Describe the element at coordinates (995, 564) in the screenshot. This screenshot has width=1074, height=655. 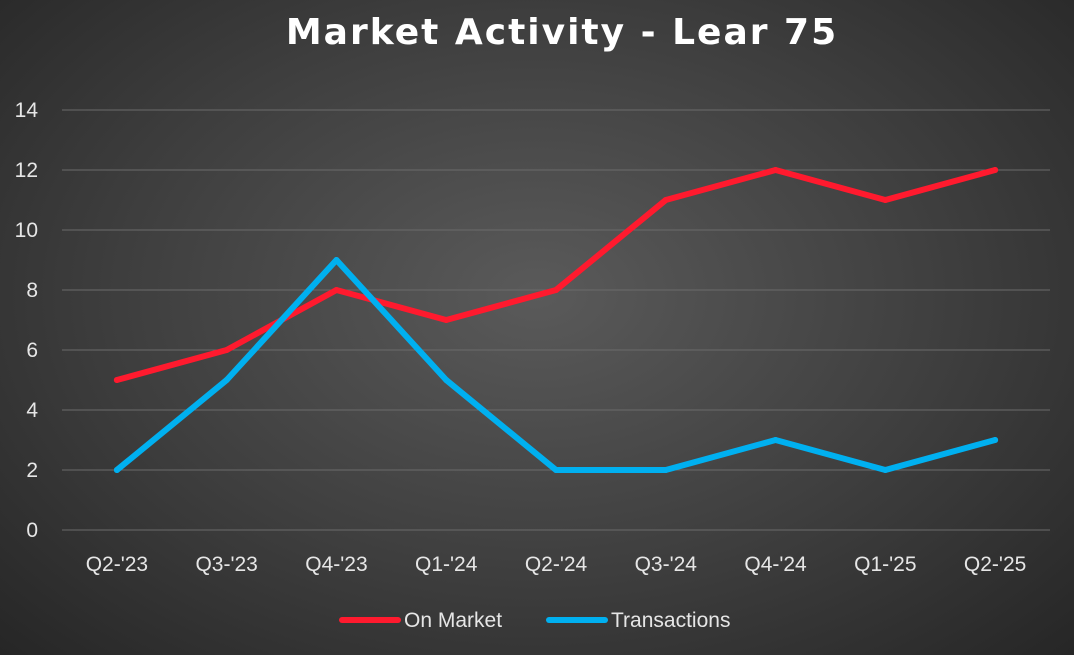
I see `x-tick-label: Q2-'25` at that location.